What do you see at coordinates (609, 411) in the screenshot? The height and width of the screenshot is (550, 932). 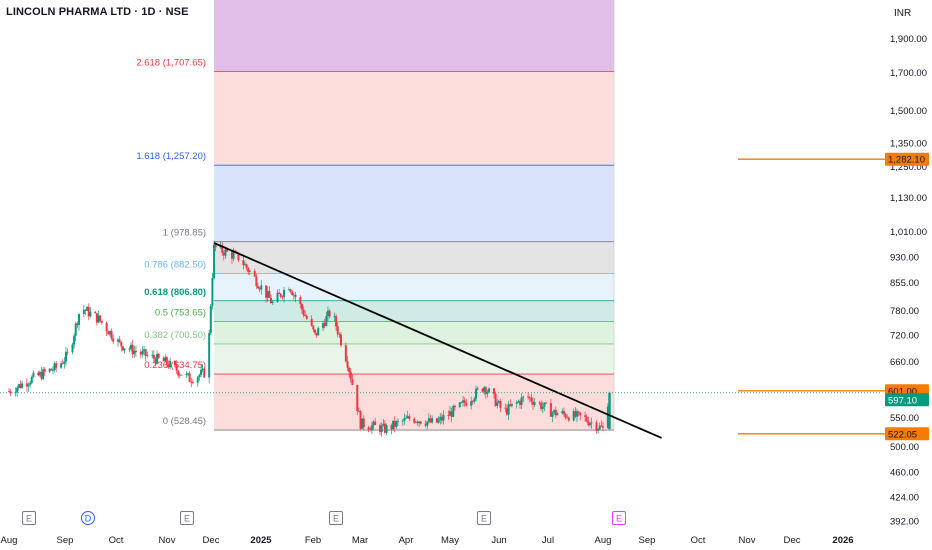 I see `candle-last` at bounding box center [609, 411].